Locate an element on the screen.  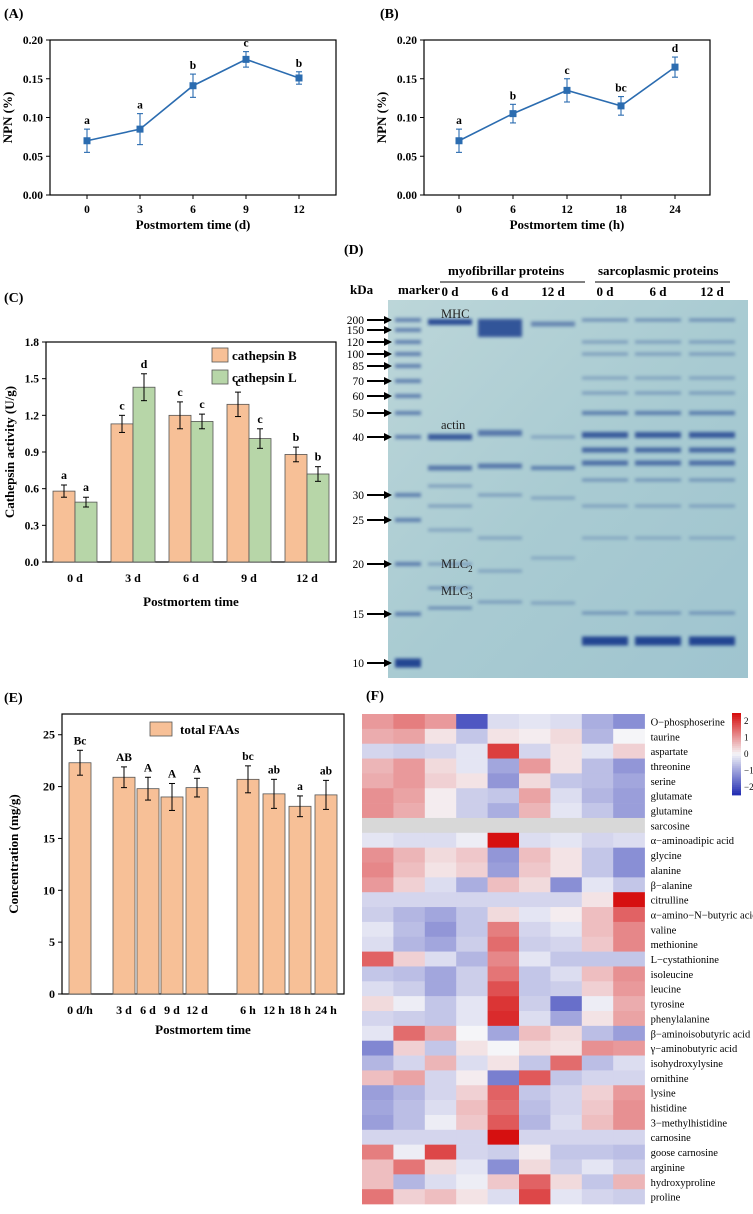
y-tick-label: 20 is located at coordinates (49, 787).